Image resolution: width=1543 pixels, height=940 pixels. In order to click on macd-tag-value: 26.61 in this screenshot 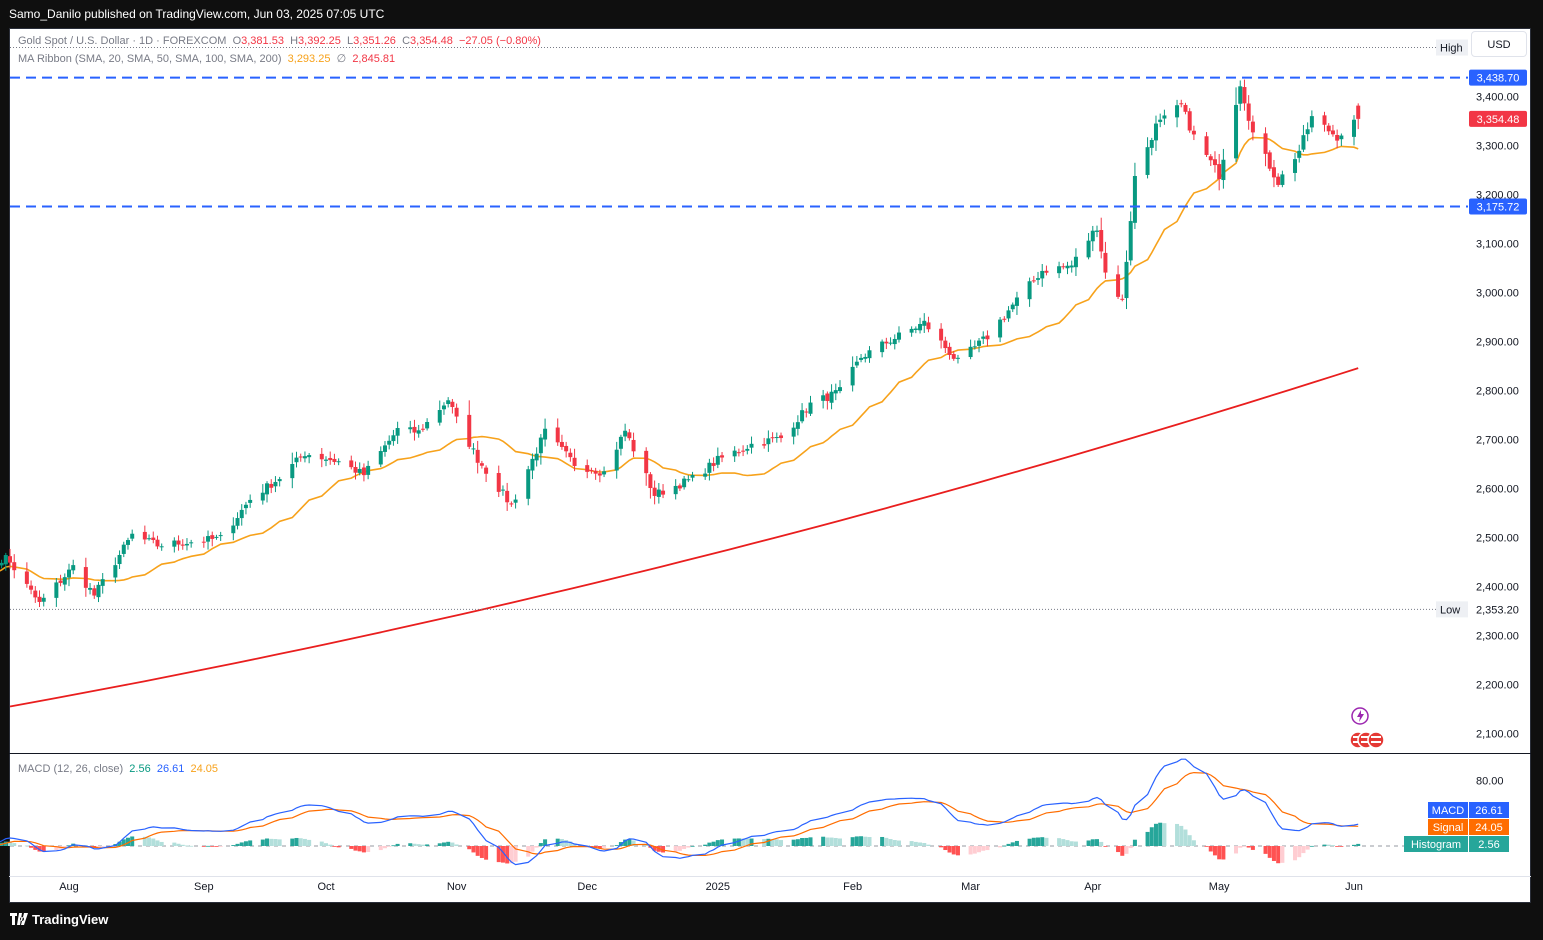, I will do `click(1489, 811)`.